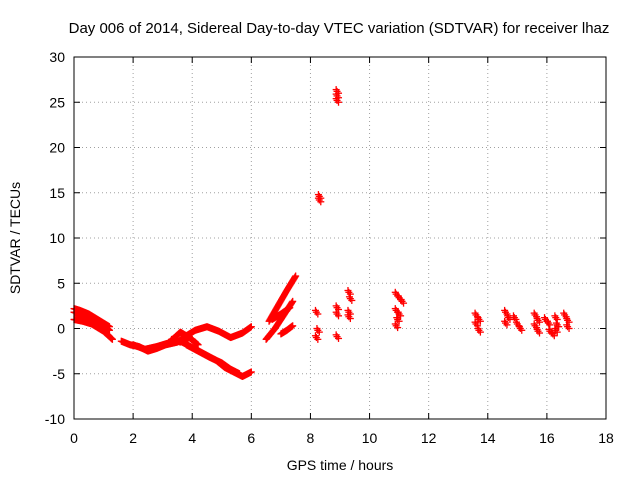  What do you see at coordinates (61, 283) in the screenshot?
I see `y-tick-label: 5` at bounding box center [61, 283].